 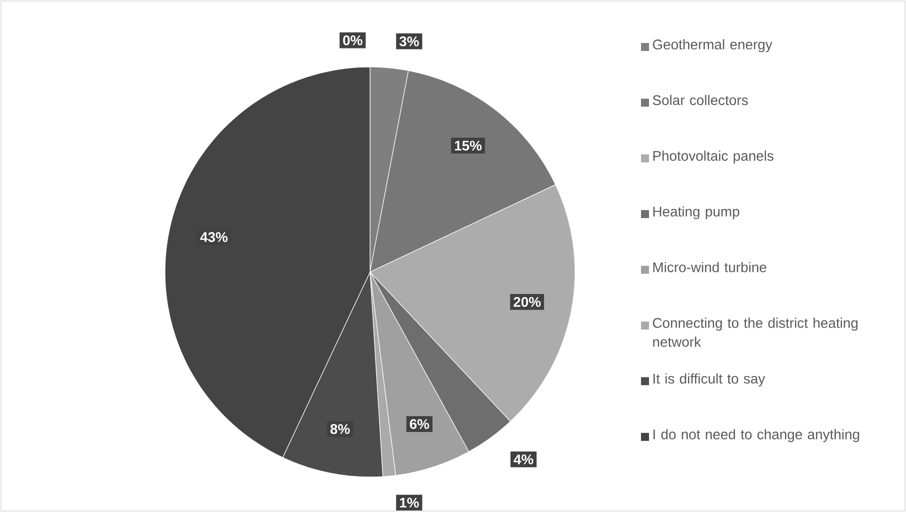 I want to click on legend-label: Heating pump, so click(x=696, y=213).